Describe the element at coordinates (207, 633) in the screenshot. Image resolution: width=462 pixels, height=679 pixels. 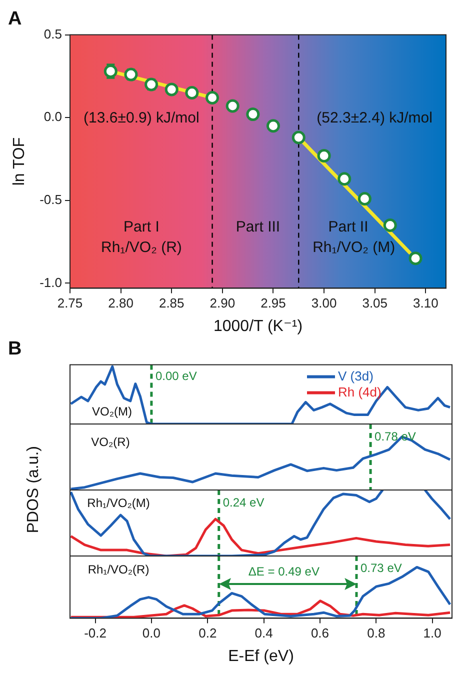
I see `x-tick-label: 0.2` at that location.